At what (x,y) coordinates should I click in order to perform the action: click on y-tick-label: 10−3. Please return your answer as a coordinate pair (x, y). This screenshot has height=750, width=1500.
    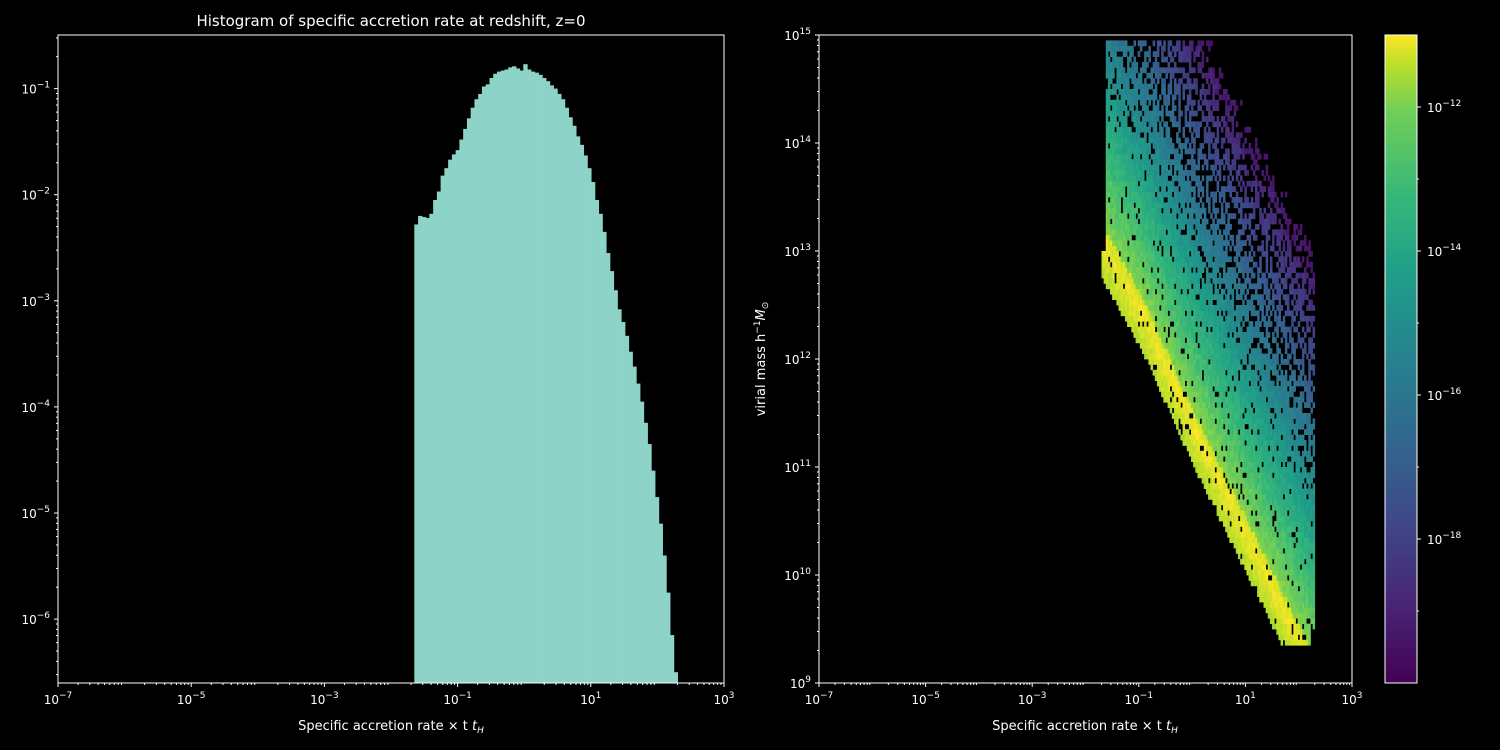
    Looking at the image, I should click on (35, 301).